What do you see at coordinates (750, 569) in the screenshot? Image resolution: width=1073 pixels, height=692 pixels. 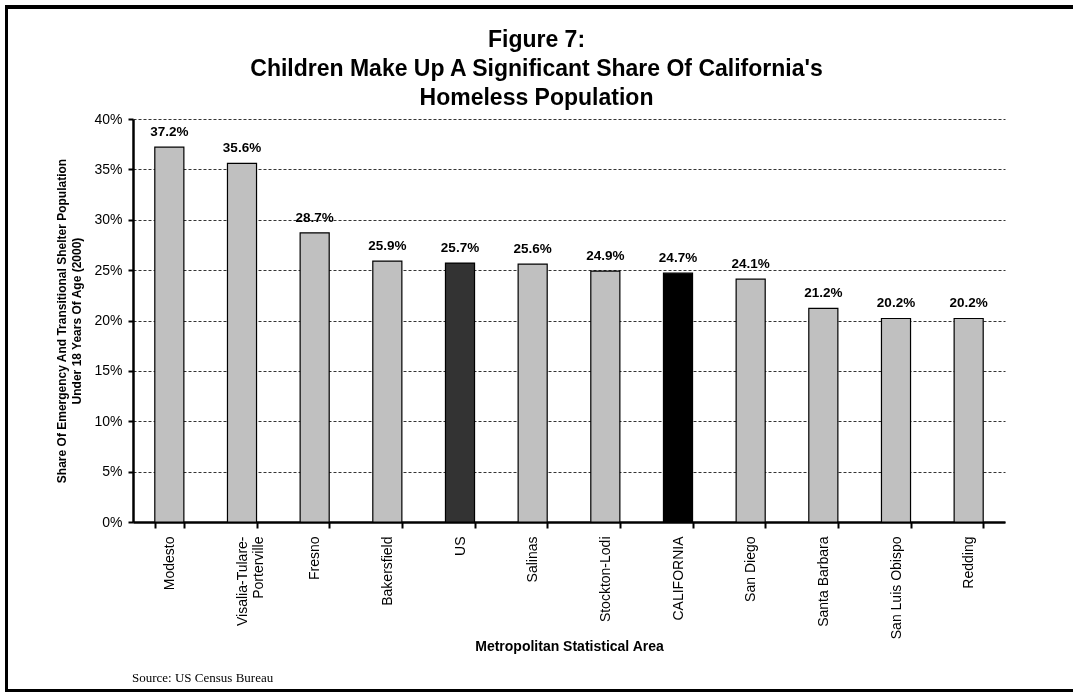 I see `x-tick-label: San Diego` at bounding box center [750, 569].